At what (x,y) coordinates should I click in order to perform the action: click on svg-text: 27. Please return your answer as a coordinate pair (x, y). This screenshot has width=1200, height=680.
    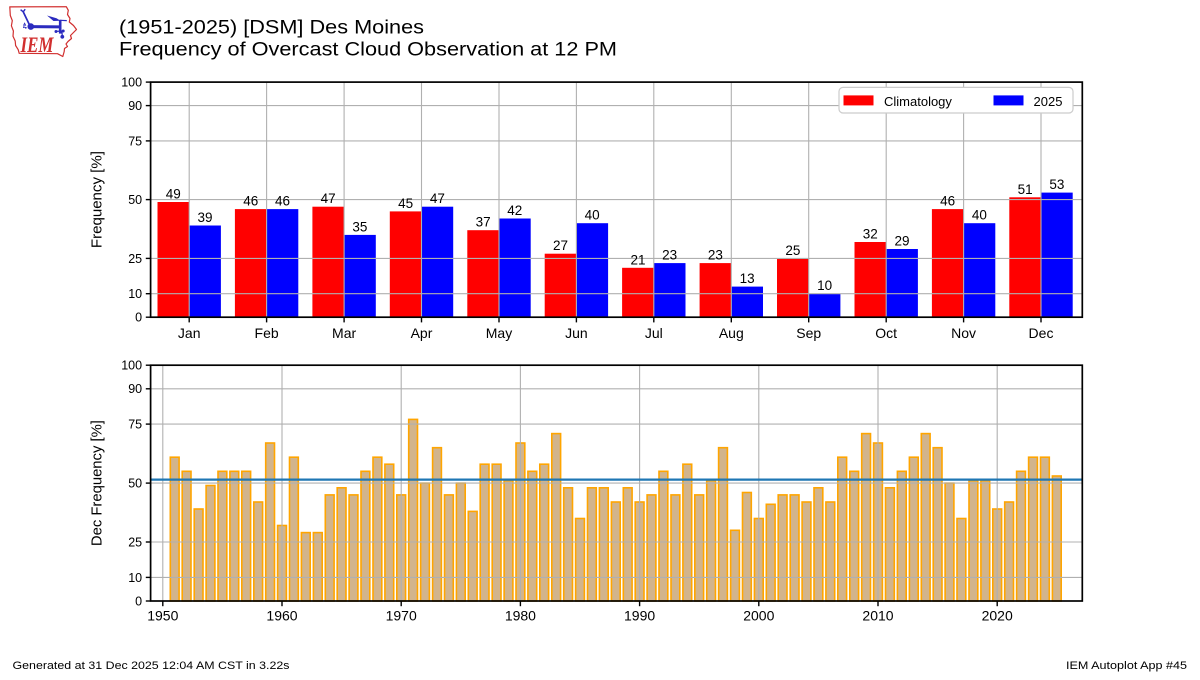
    Looking at the image, I should click on (560, 245).